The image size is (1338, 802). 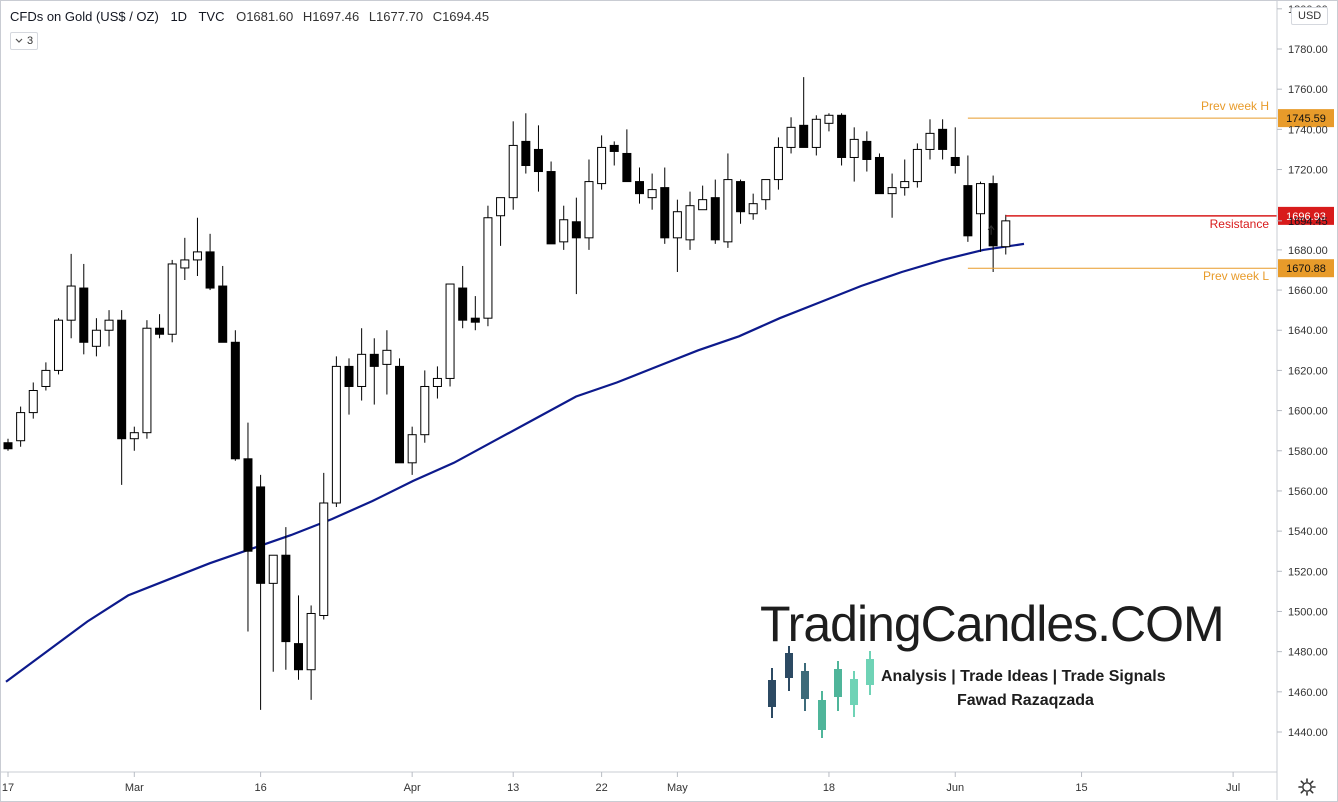 I want to click on time-tick-label: 18, so click(x=829, y=788).